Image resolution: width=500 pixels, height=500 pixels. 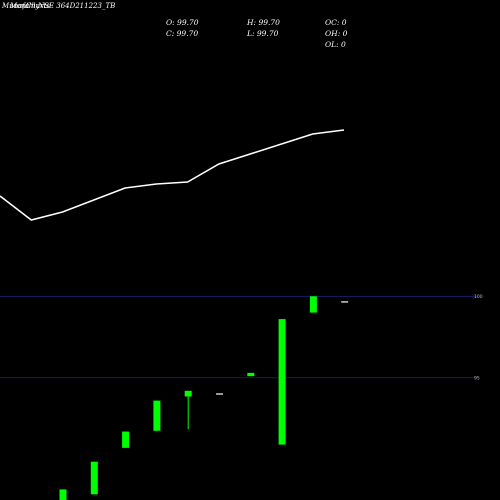 What do you see at coordinates (16, 6) in the screenshot?
I see `header-title-munafa: Munafa` at bounding box center [16, 6].